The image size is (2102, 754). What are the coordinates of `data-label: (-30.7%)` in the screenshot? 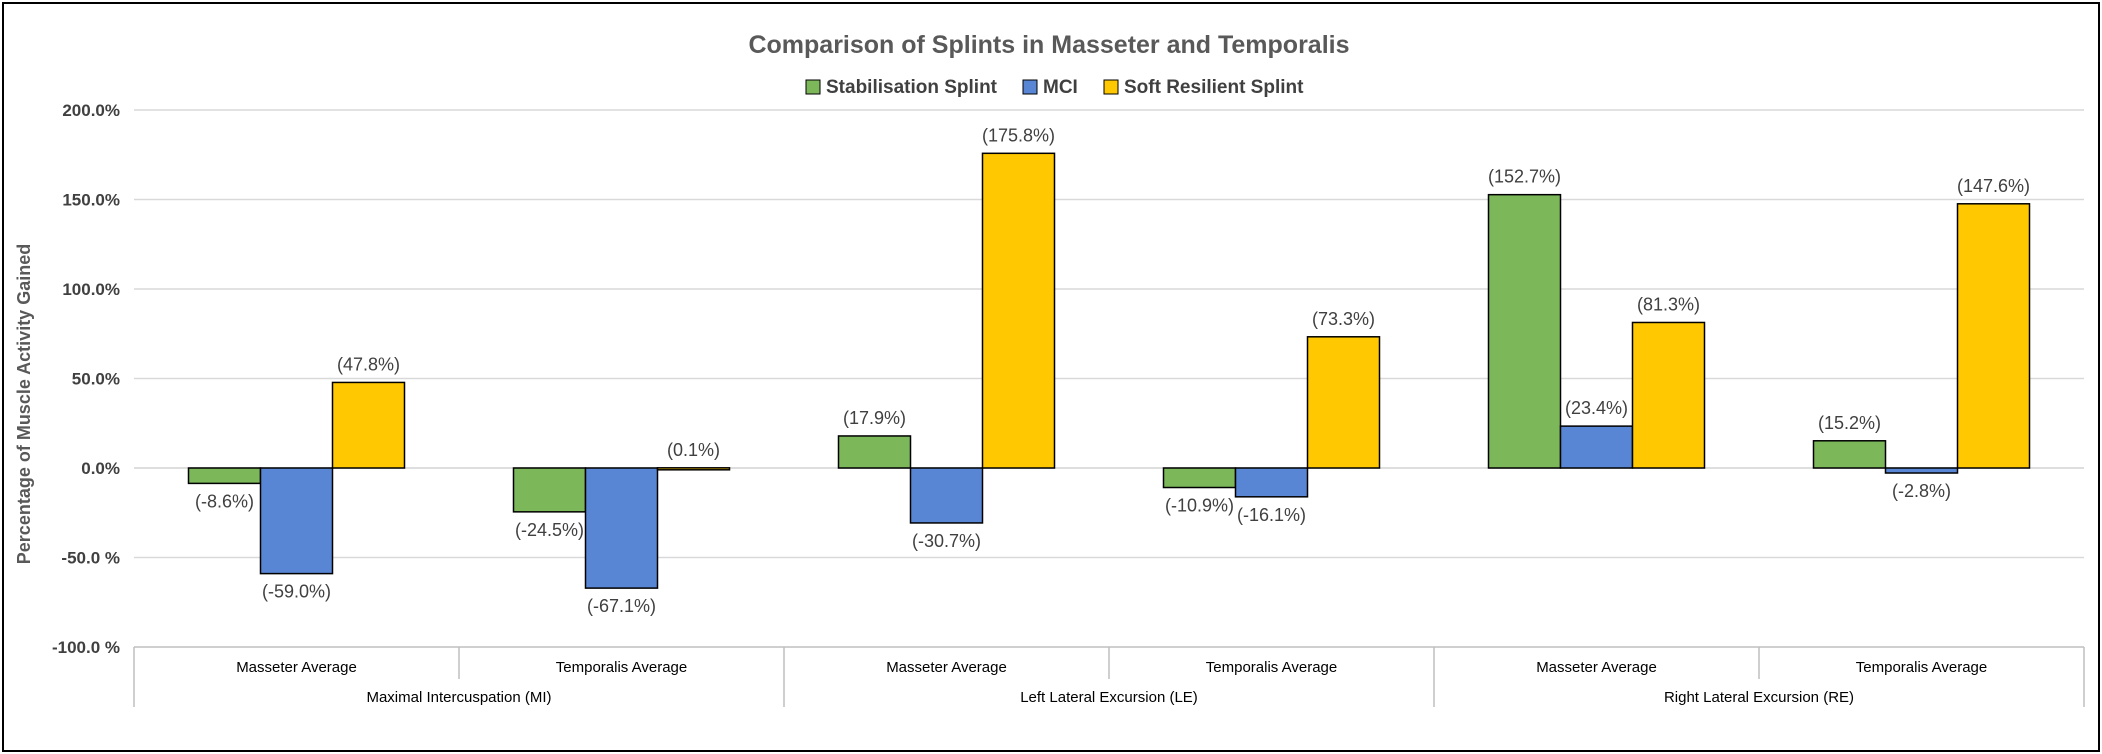 It's located at (946, 541).